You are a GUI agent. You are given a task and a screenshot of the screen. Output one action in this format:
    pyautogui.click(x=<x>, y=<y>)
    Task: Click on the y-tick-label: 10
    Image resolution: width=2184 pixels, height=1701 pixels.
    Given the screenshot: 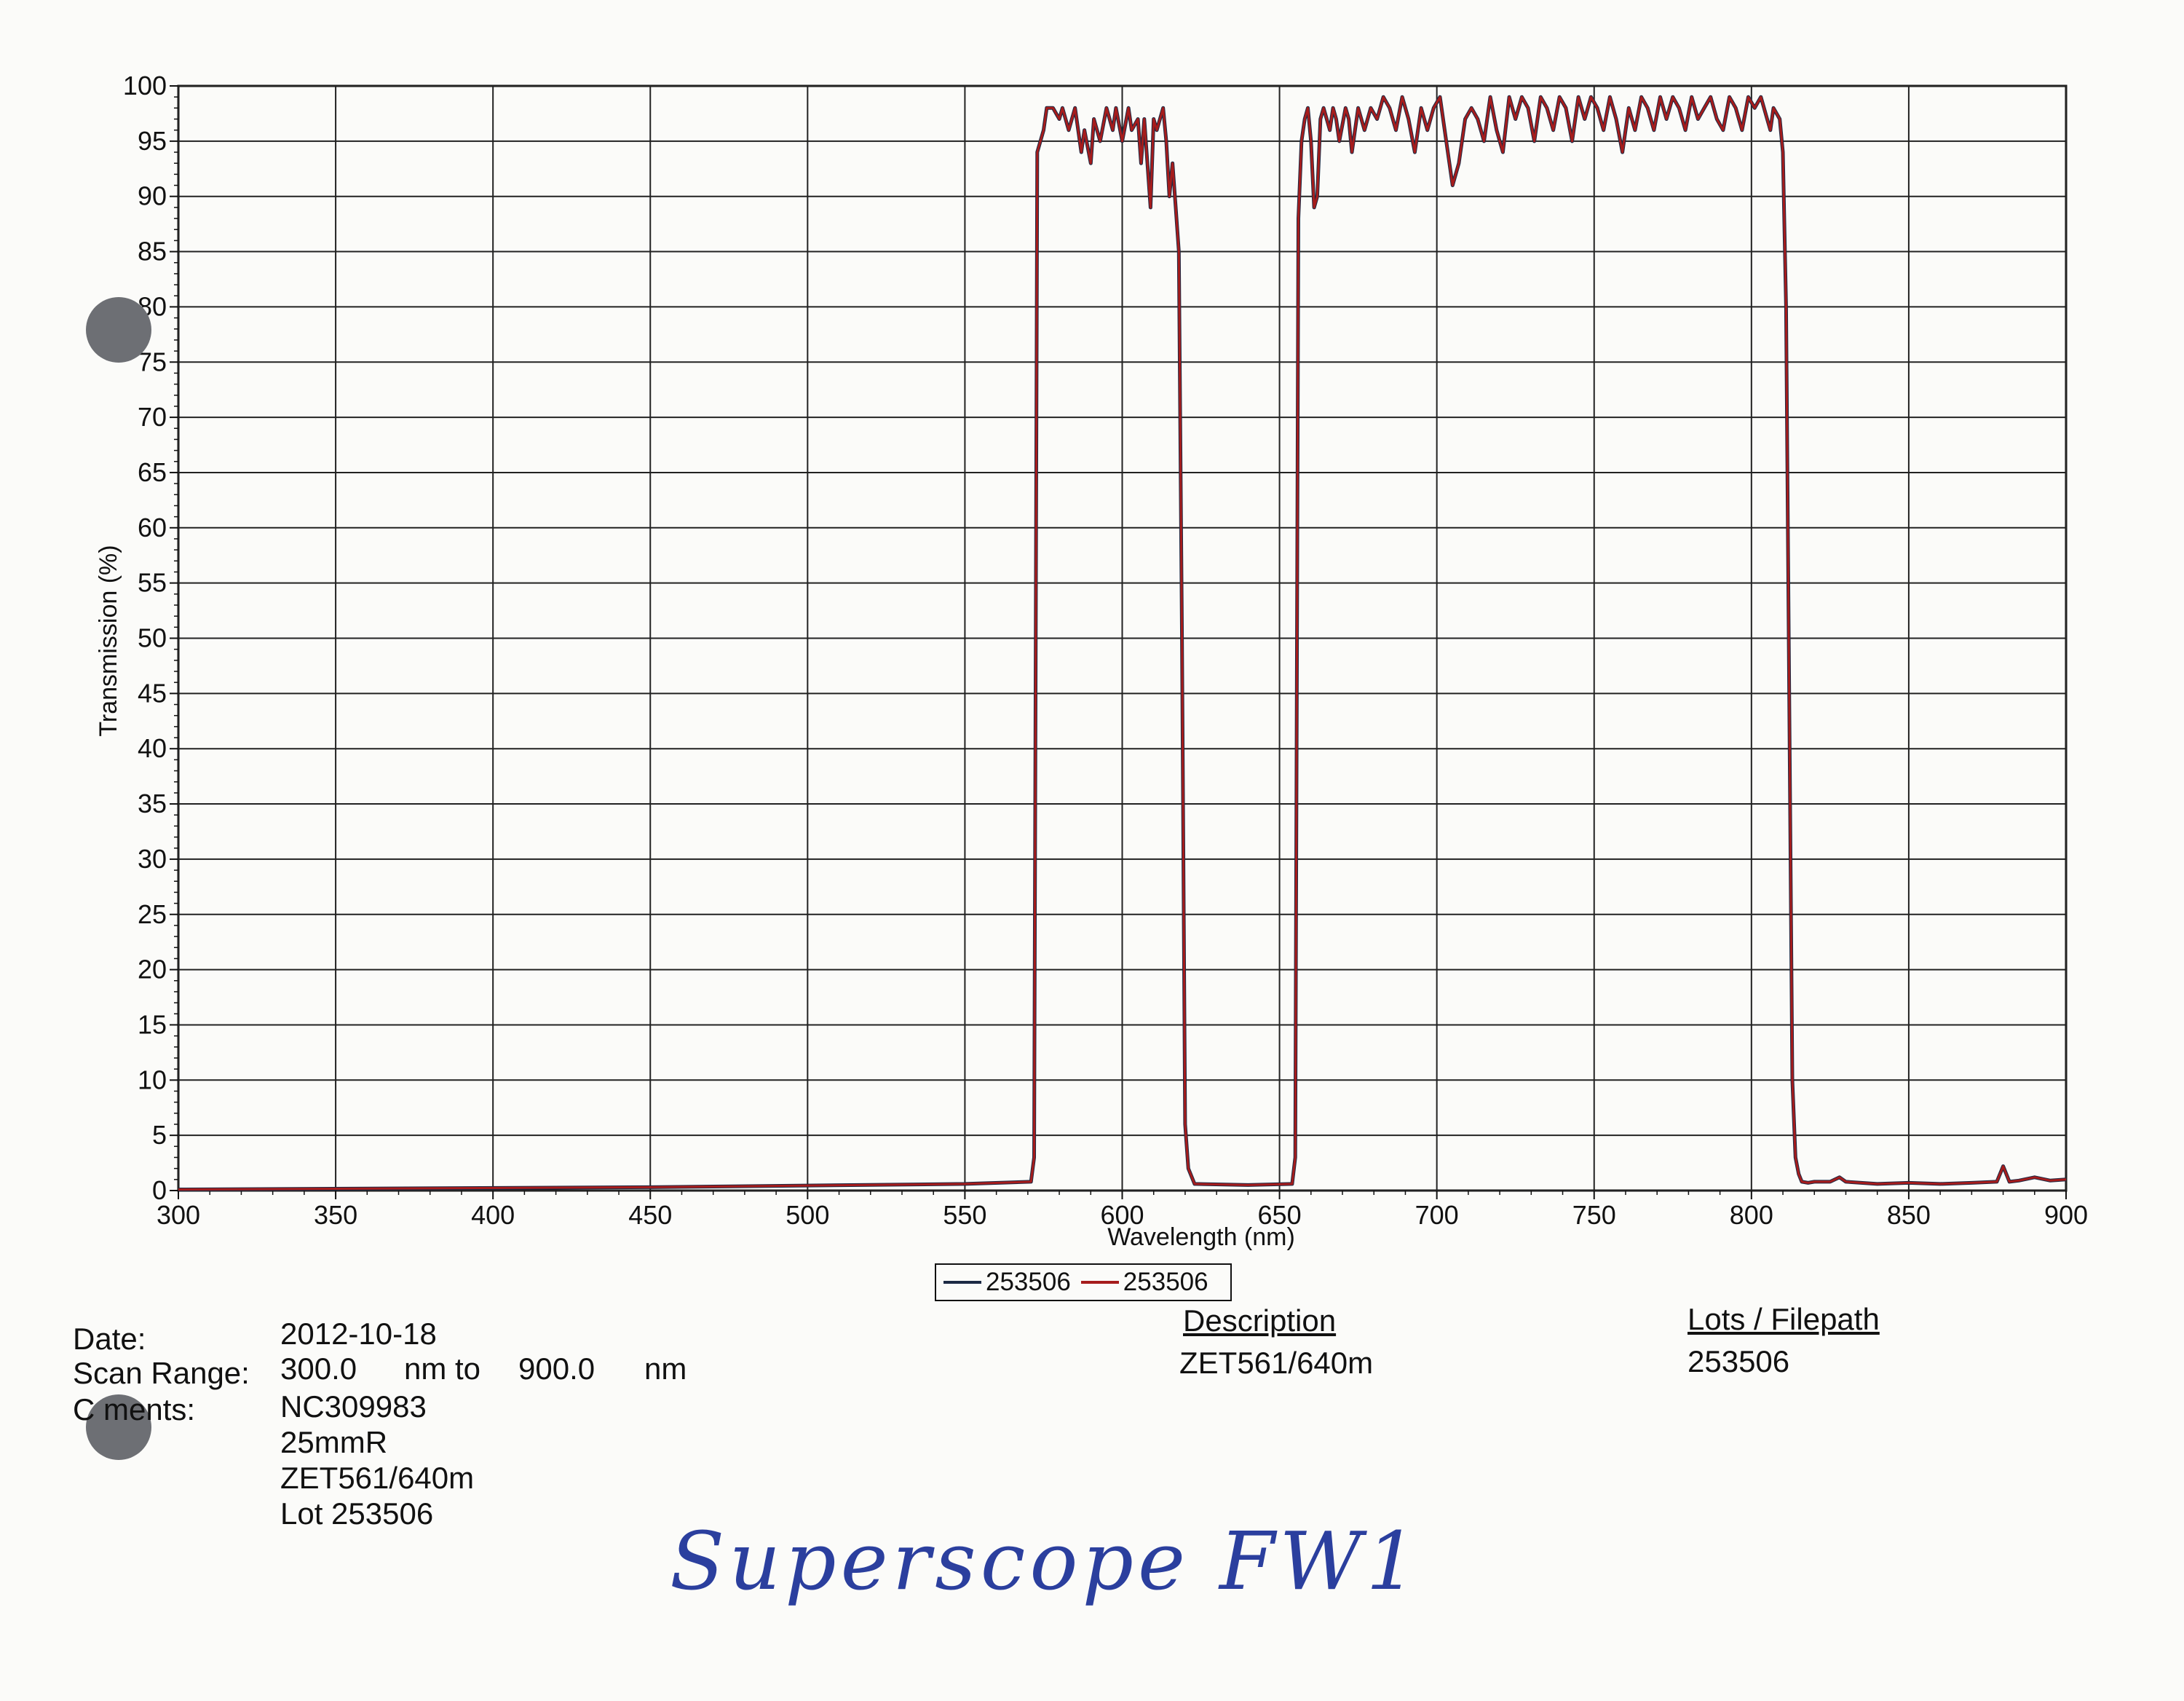 What is the action you would take?
    pyautogui.click(x=152, y=1079)
    